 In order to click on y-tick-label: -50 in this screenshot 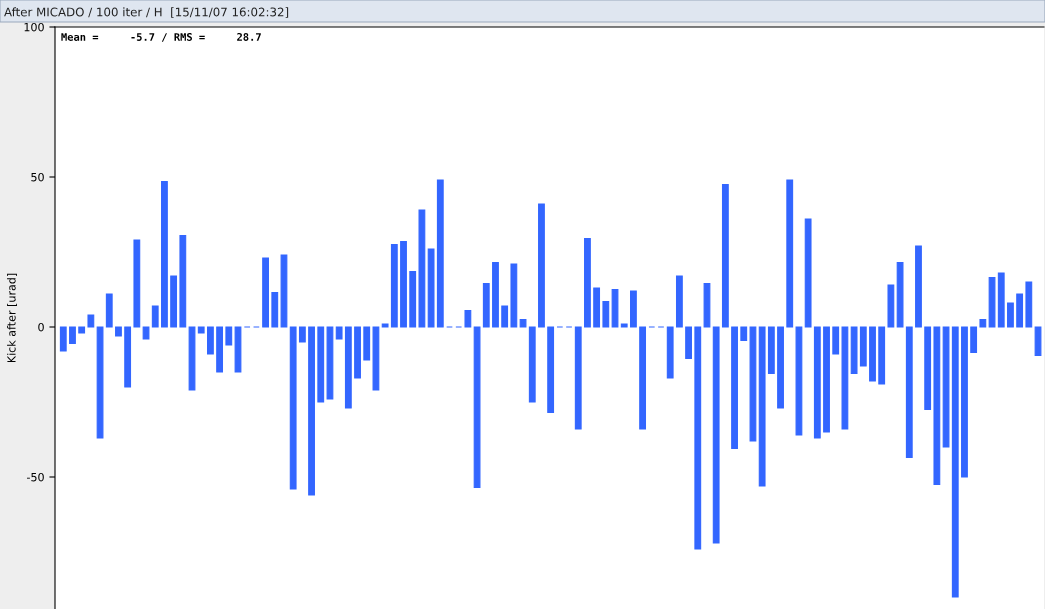, I will do `click(35, 477)`.